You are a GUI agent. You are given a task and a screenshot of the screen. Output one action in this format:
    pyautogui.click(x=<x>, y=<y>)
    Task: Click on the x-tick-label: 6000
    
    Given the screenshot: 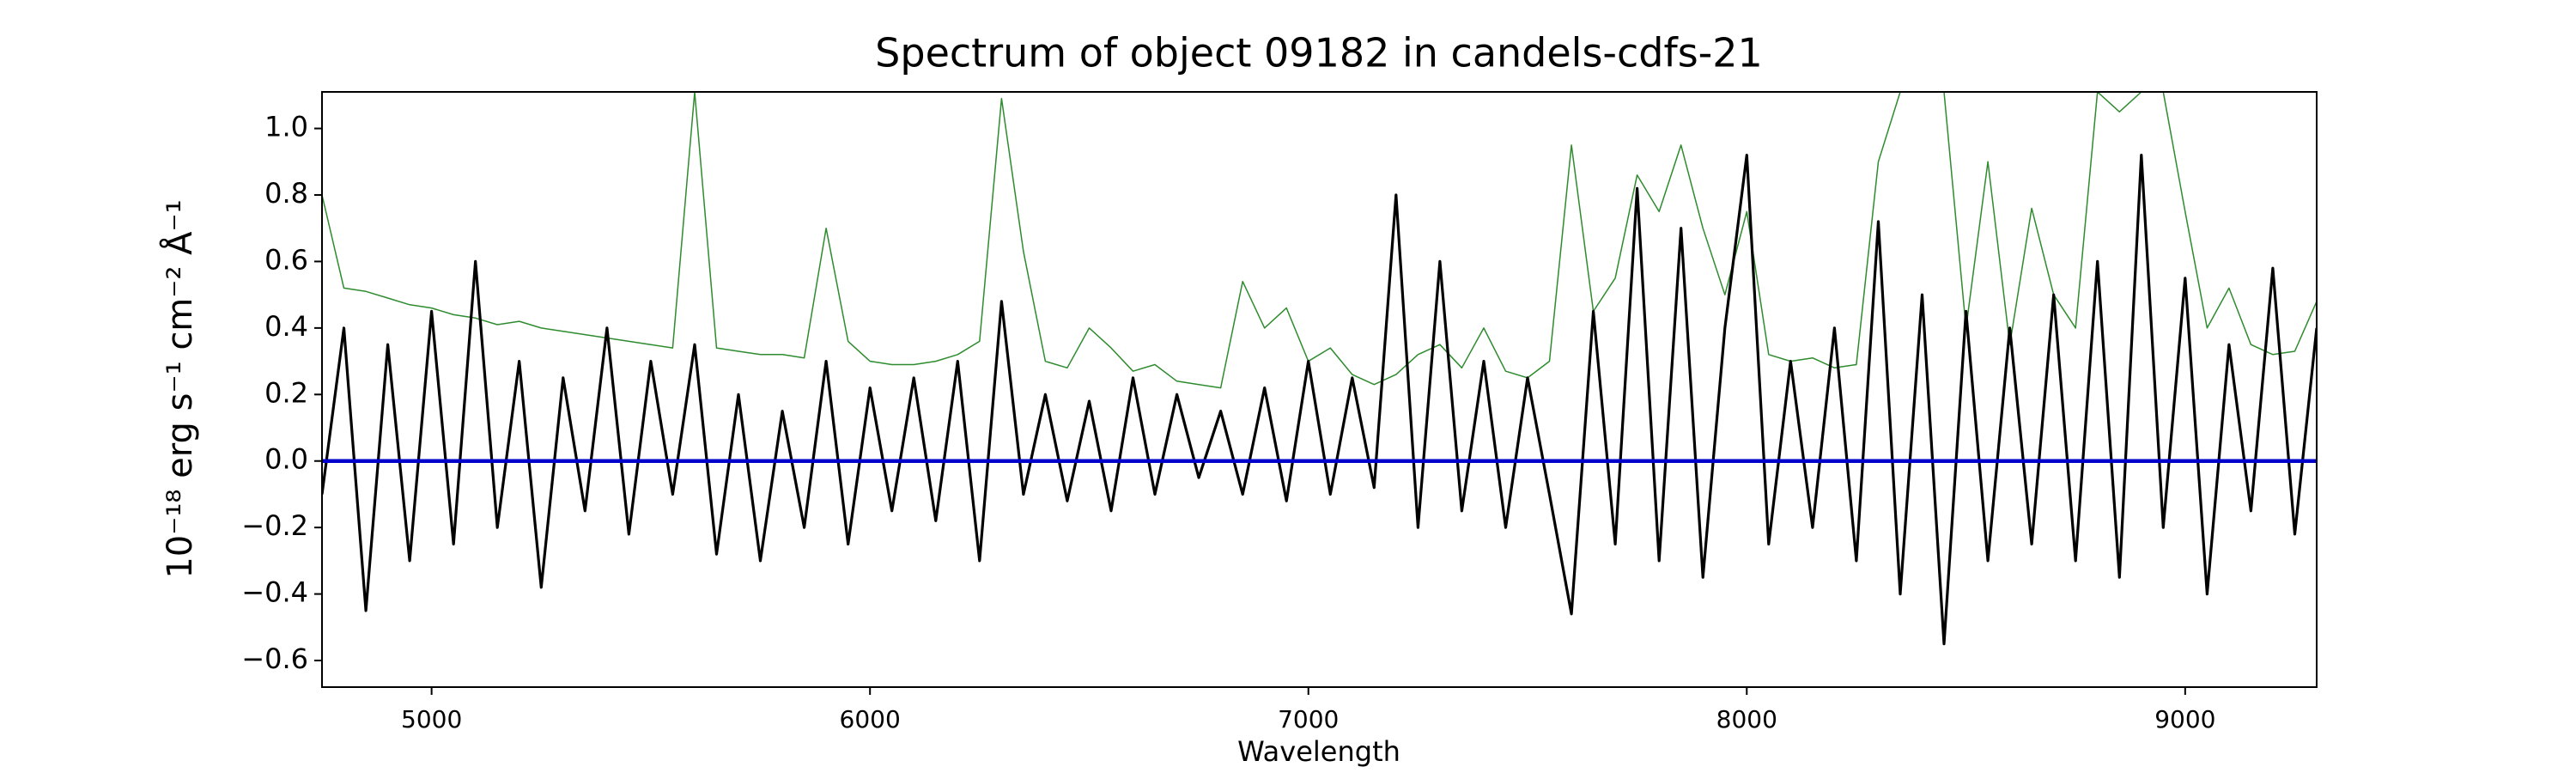 What is the action you would take?
    pyautogui.click(x=870, y=719)
    